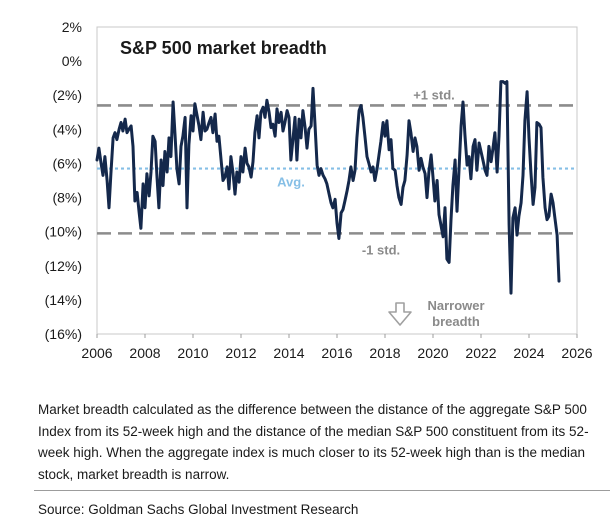 This screenshot has height=524, width=616. Describe the element at coordinates (381, 249) in the screenshot. I see `minus-1-std-line-label: -1 std.` at that location.